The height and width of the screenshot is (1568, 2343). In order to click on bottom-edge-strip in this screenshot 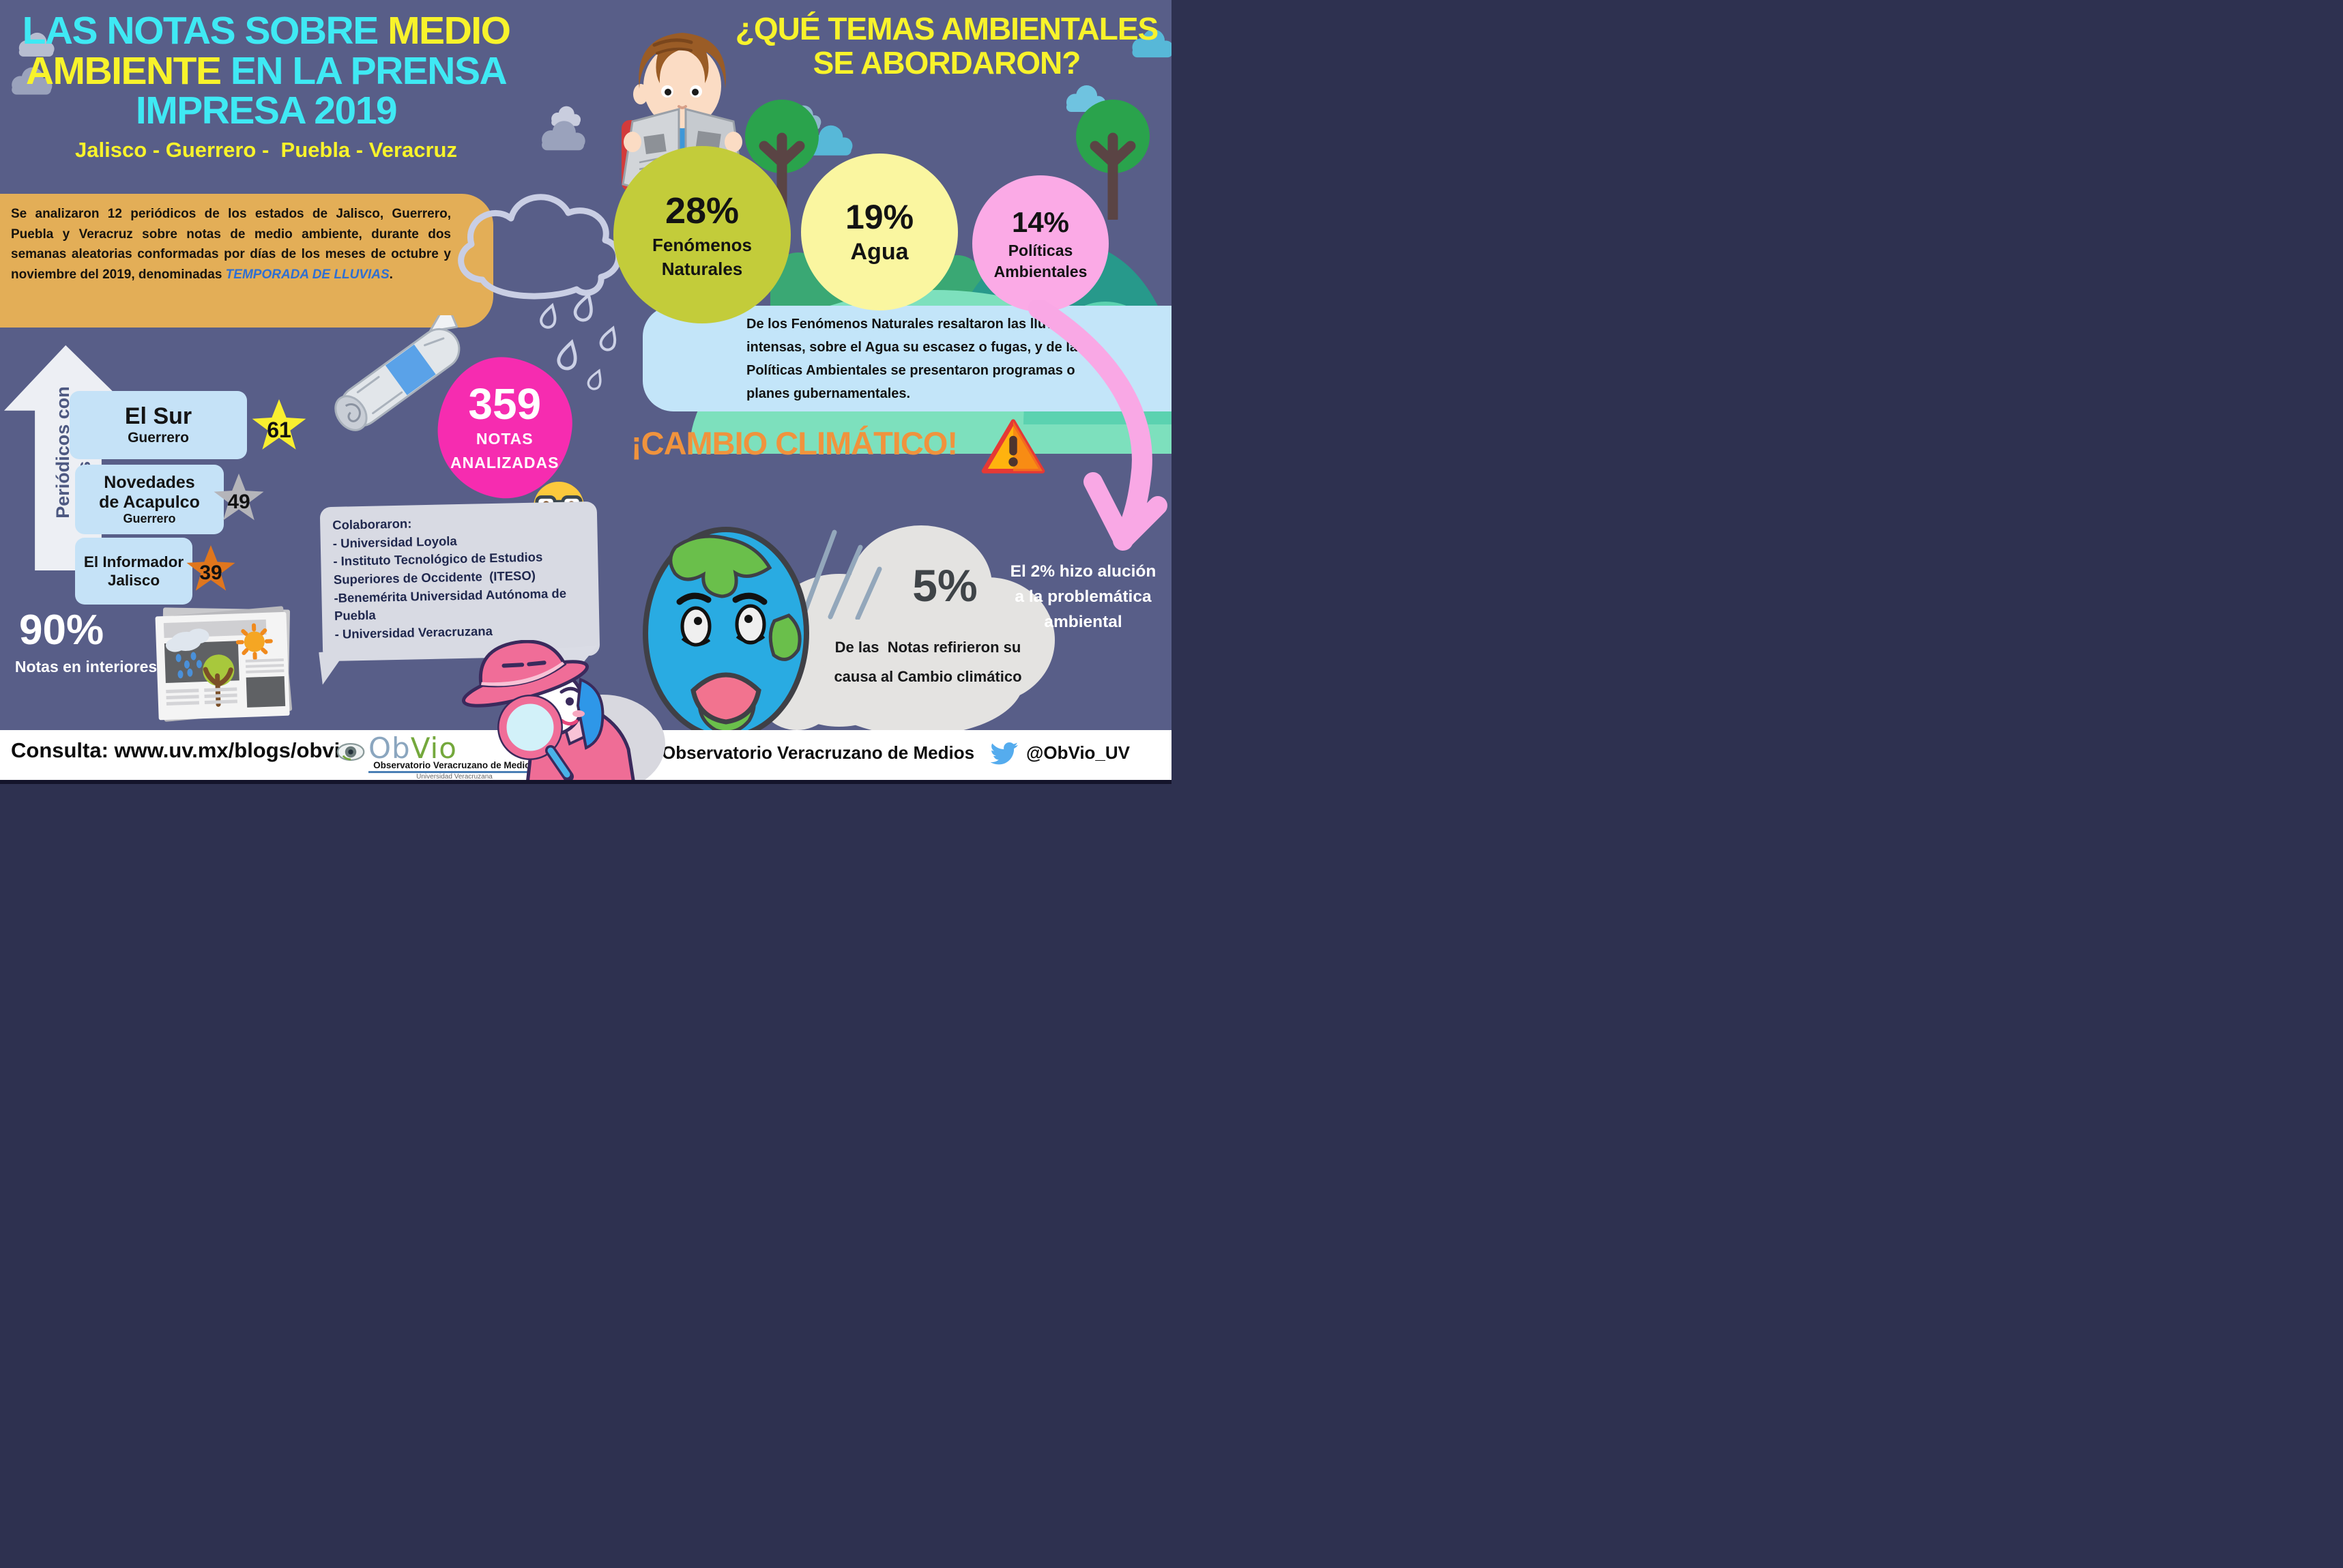, I will do `click(586, 782)`.